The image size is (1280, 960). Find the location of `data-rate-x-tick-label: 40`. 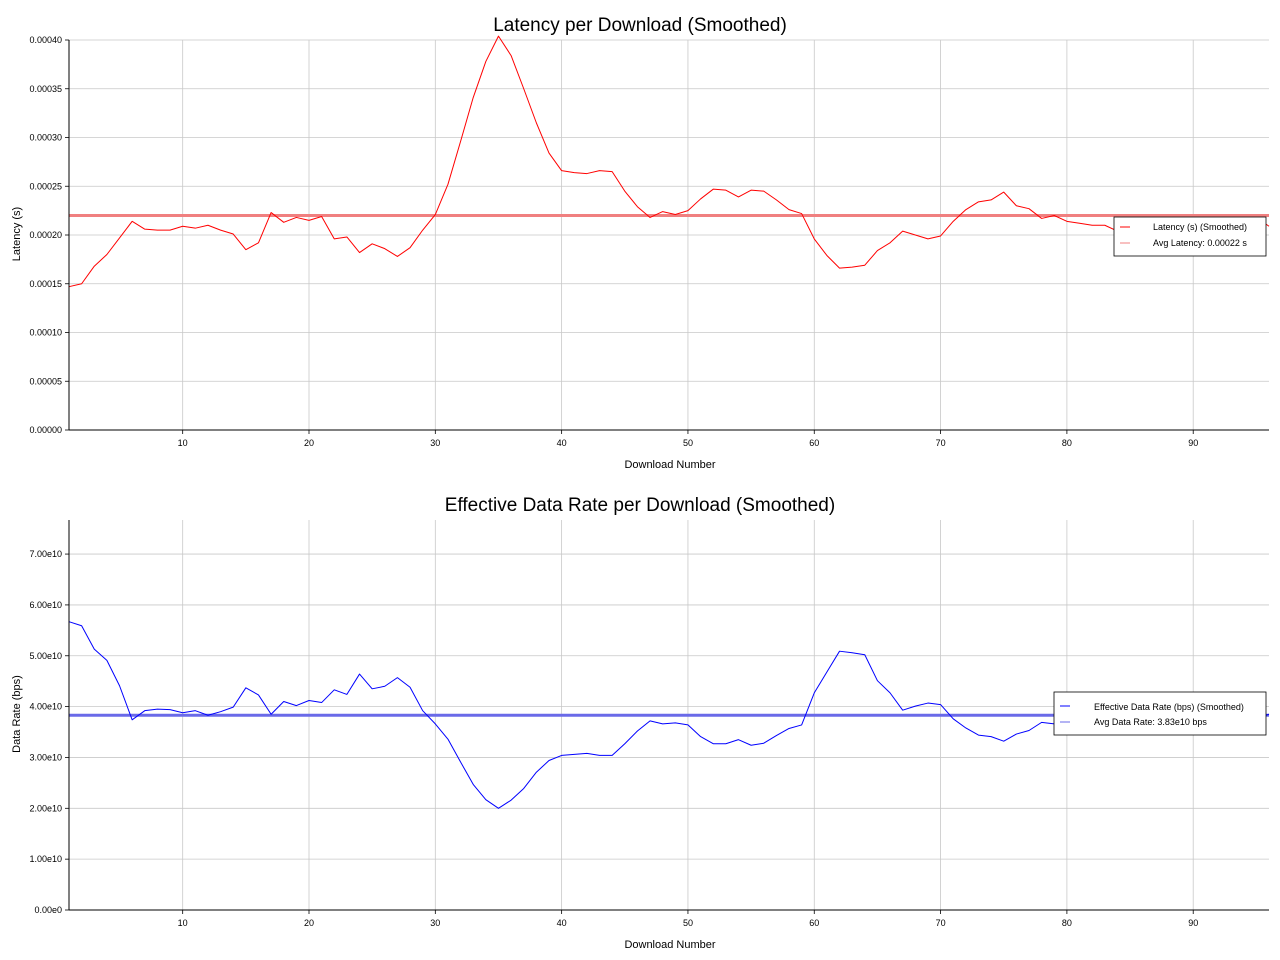

data-rate-x-tick-label: 40 is located at coordinates (562, 923).